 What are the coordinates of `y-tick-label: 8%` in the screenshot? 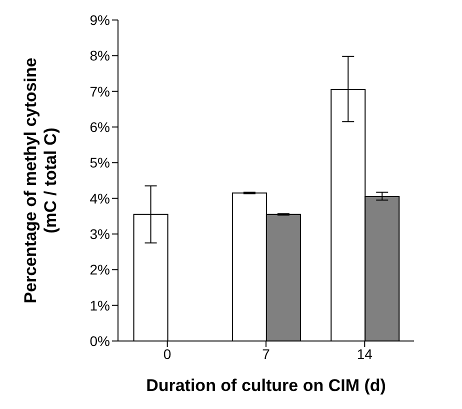 It's located at (100, 56).